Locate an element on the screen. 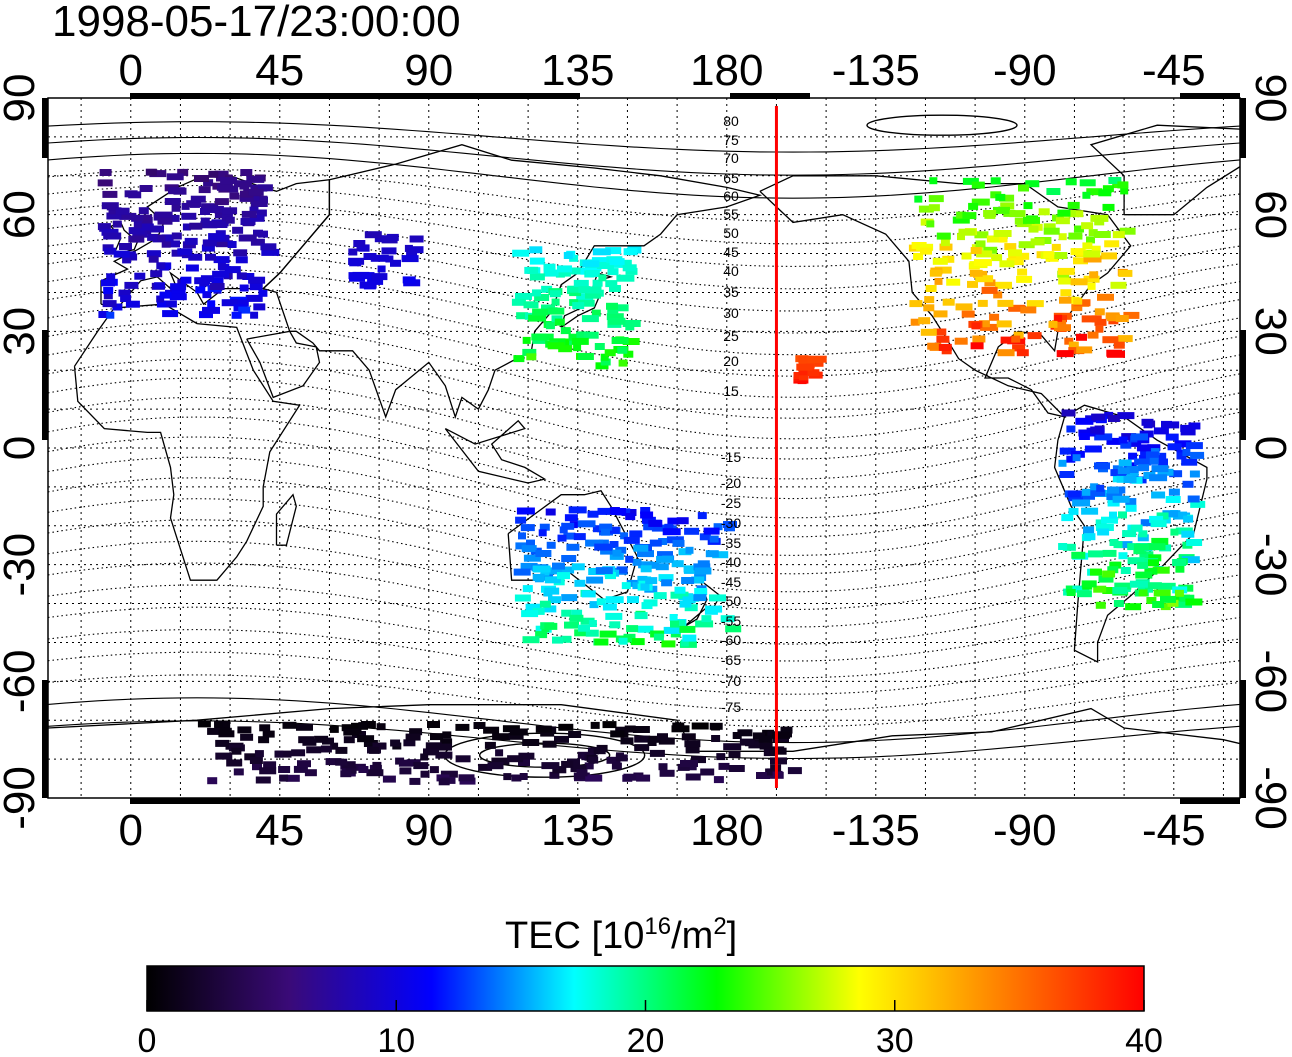 This screenshot has height=1057, width=1292. top-lon-label: 0 is located at coordinates (131, 70).